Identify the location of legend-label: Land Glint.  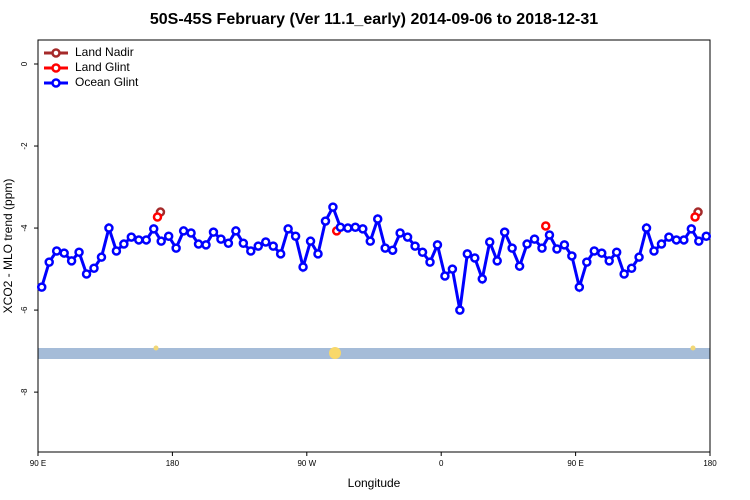
(102, 67).